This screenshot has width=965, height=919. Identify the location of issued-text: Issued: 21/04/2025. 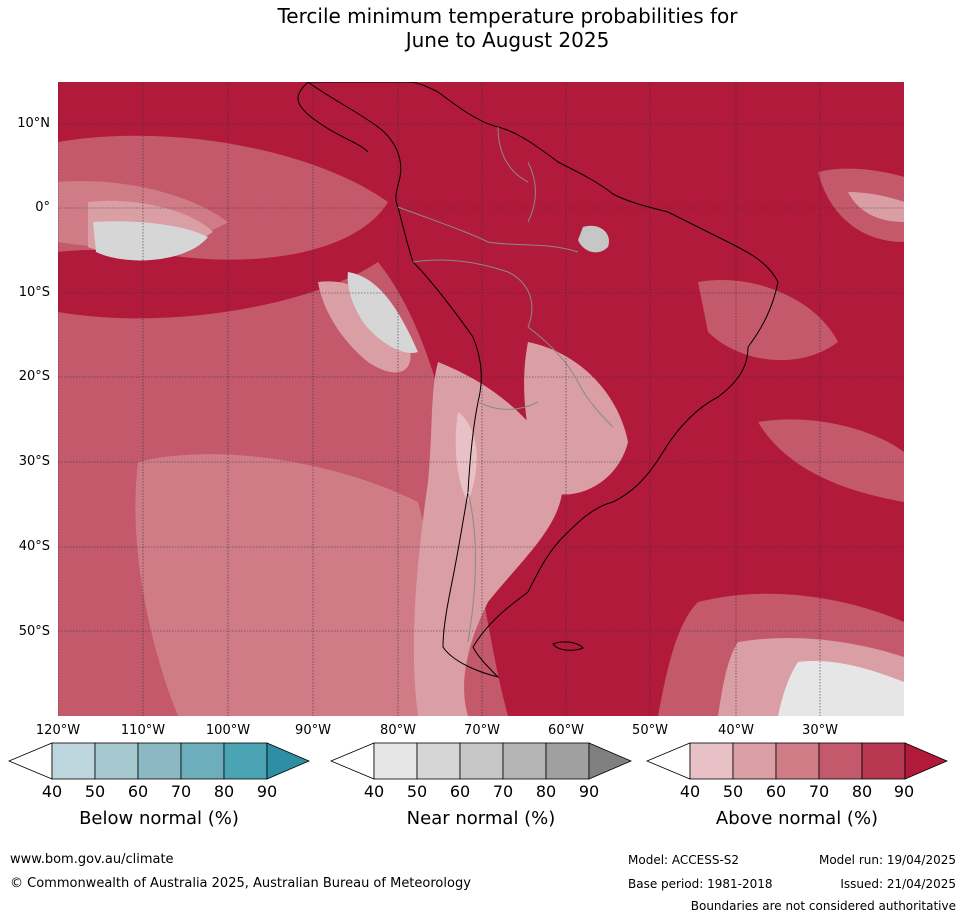
(898, 884).